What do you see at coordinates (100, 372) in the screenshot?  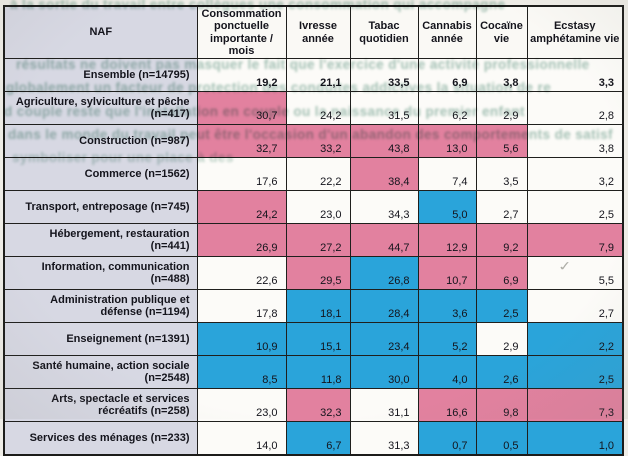 I see `row-label: Santé humaine, action sociale (n=2548)` at bounding box center [100, 372].